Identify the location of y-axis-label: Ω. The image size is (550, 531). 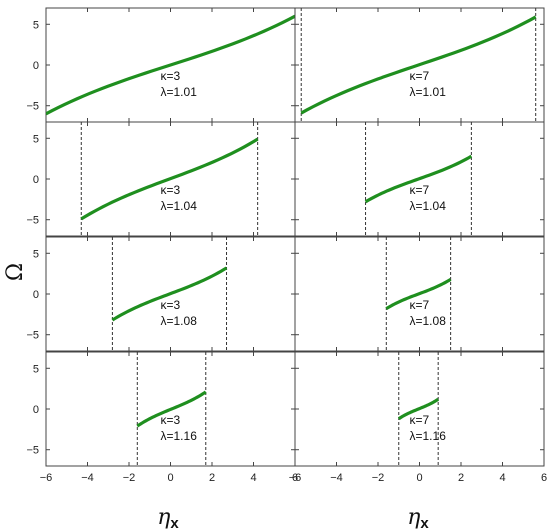
(15, 272).